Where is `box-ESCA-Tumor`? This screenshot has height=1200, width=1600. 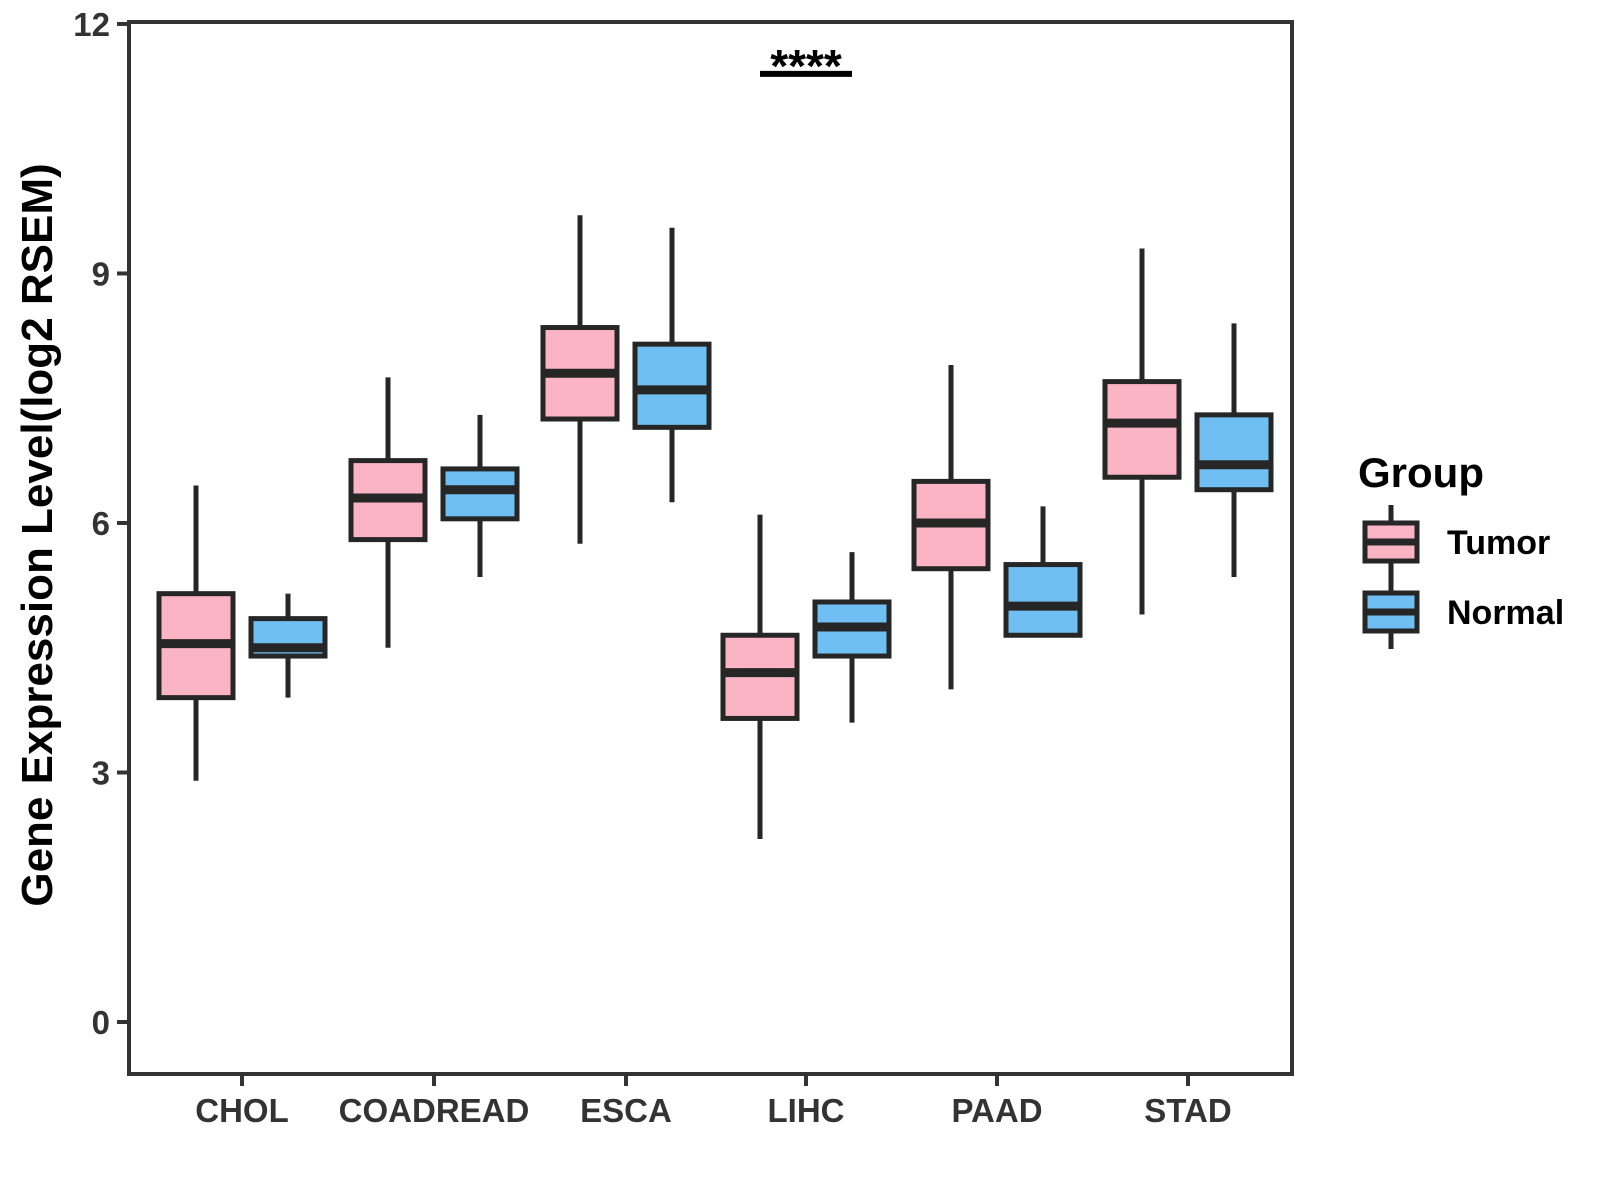 box-ESCA-Tumor is located at coordinates (580, 379).